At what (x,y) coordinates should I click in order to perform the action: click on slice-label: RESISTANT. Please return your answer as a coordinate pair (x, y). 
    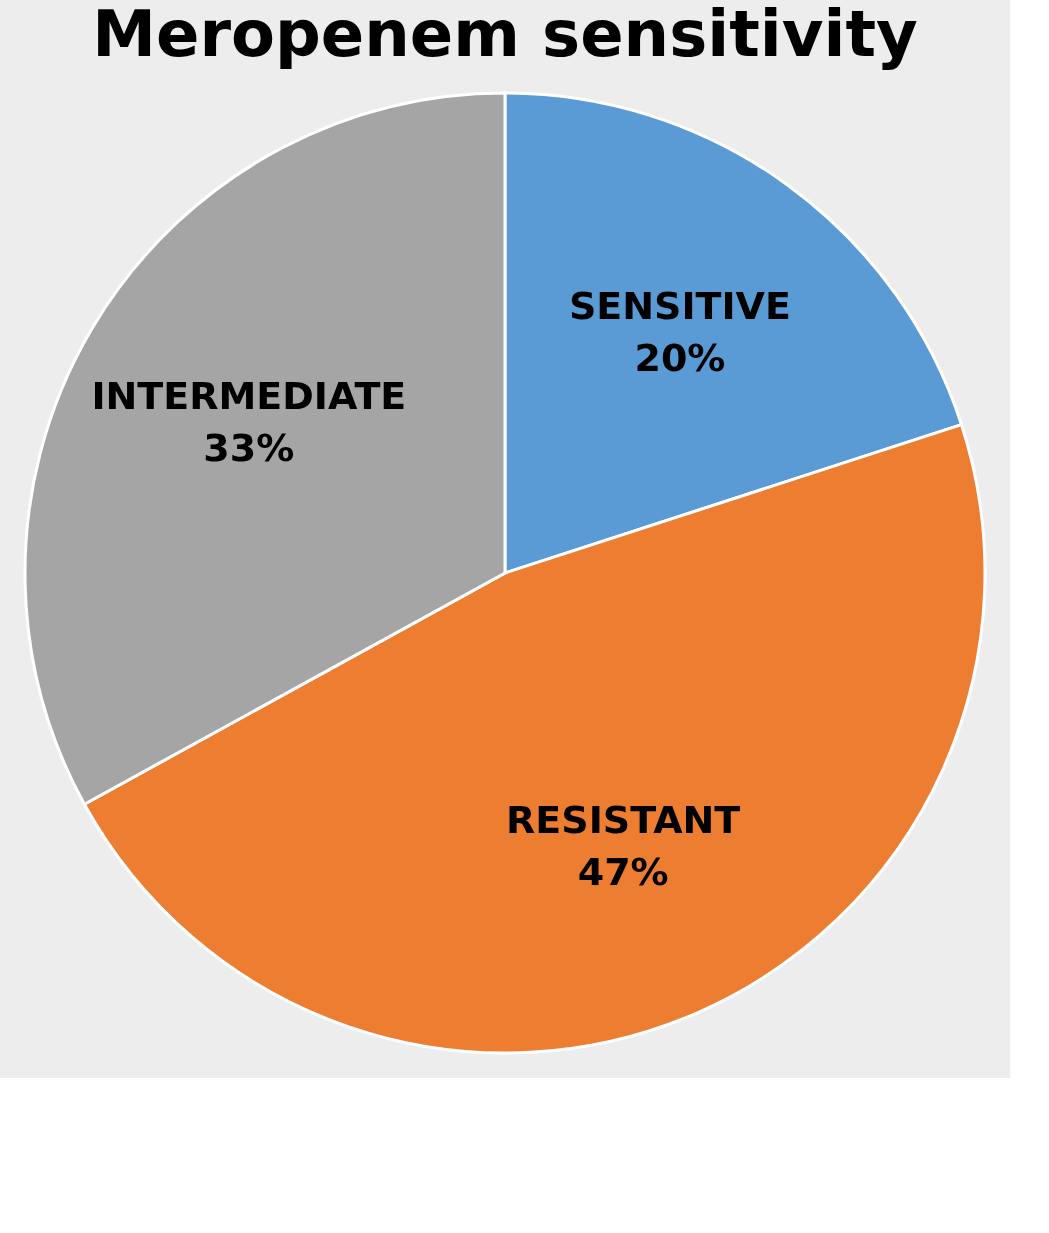
    Looking at the image, I should click on (623, 820).